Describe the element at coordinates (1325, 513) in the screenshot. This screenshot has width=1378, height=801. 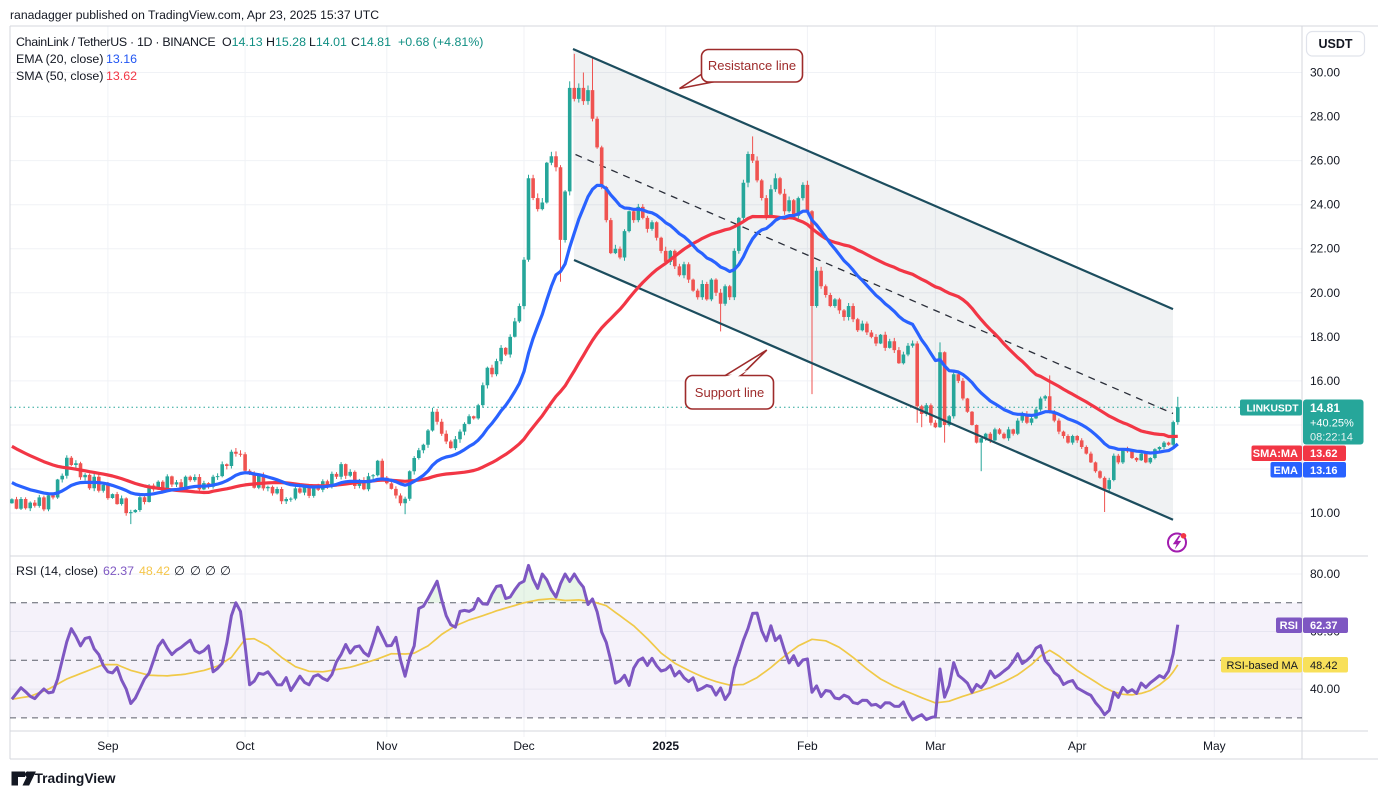
I see `svg-text: 10.00` at that location.